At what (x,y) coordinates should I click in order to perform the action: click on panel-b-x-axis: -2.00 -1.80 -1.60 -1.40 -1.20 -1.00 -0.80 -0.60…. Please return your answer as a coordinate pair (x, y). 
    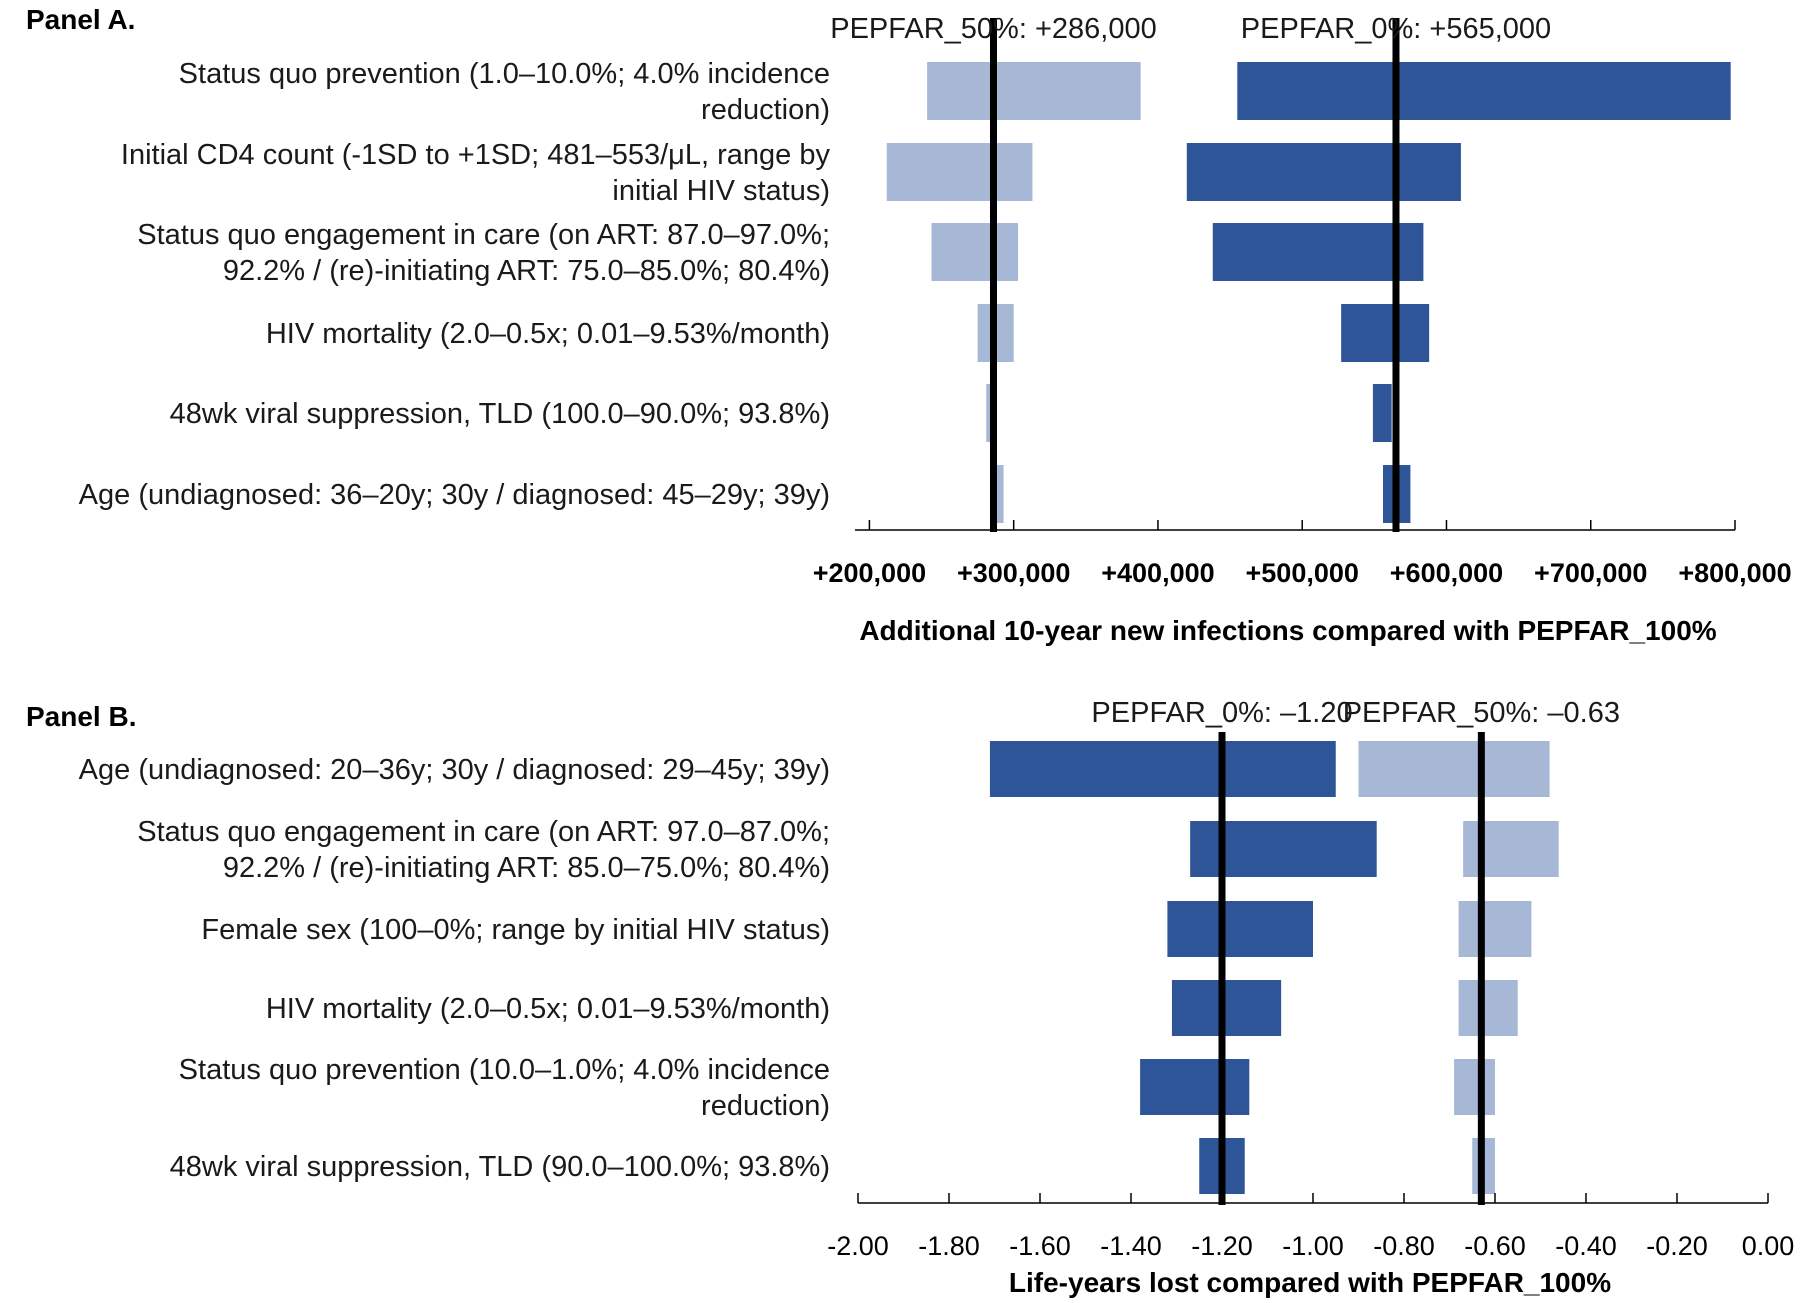
    Looking at the image, I should click on (1310, 1227).